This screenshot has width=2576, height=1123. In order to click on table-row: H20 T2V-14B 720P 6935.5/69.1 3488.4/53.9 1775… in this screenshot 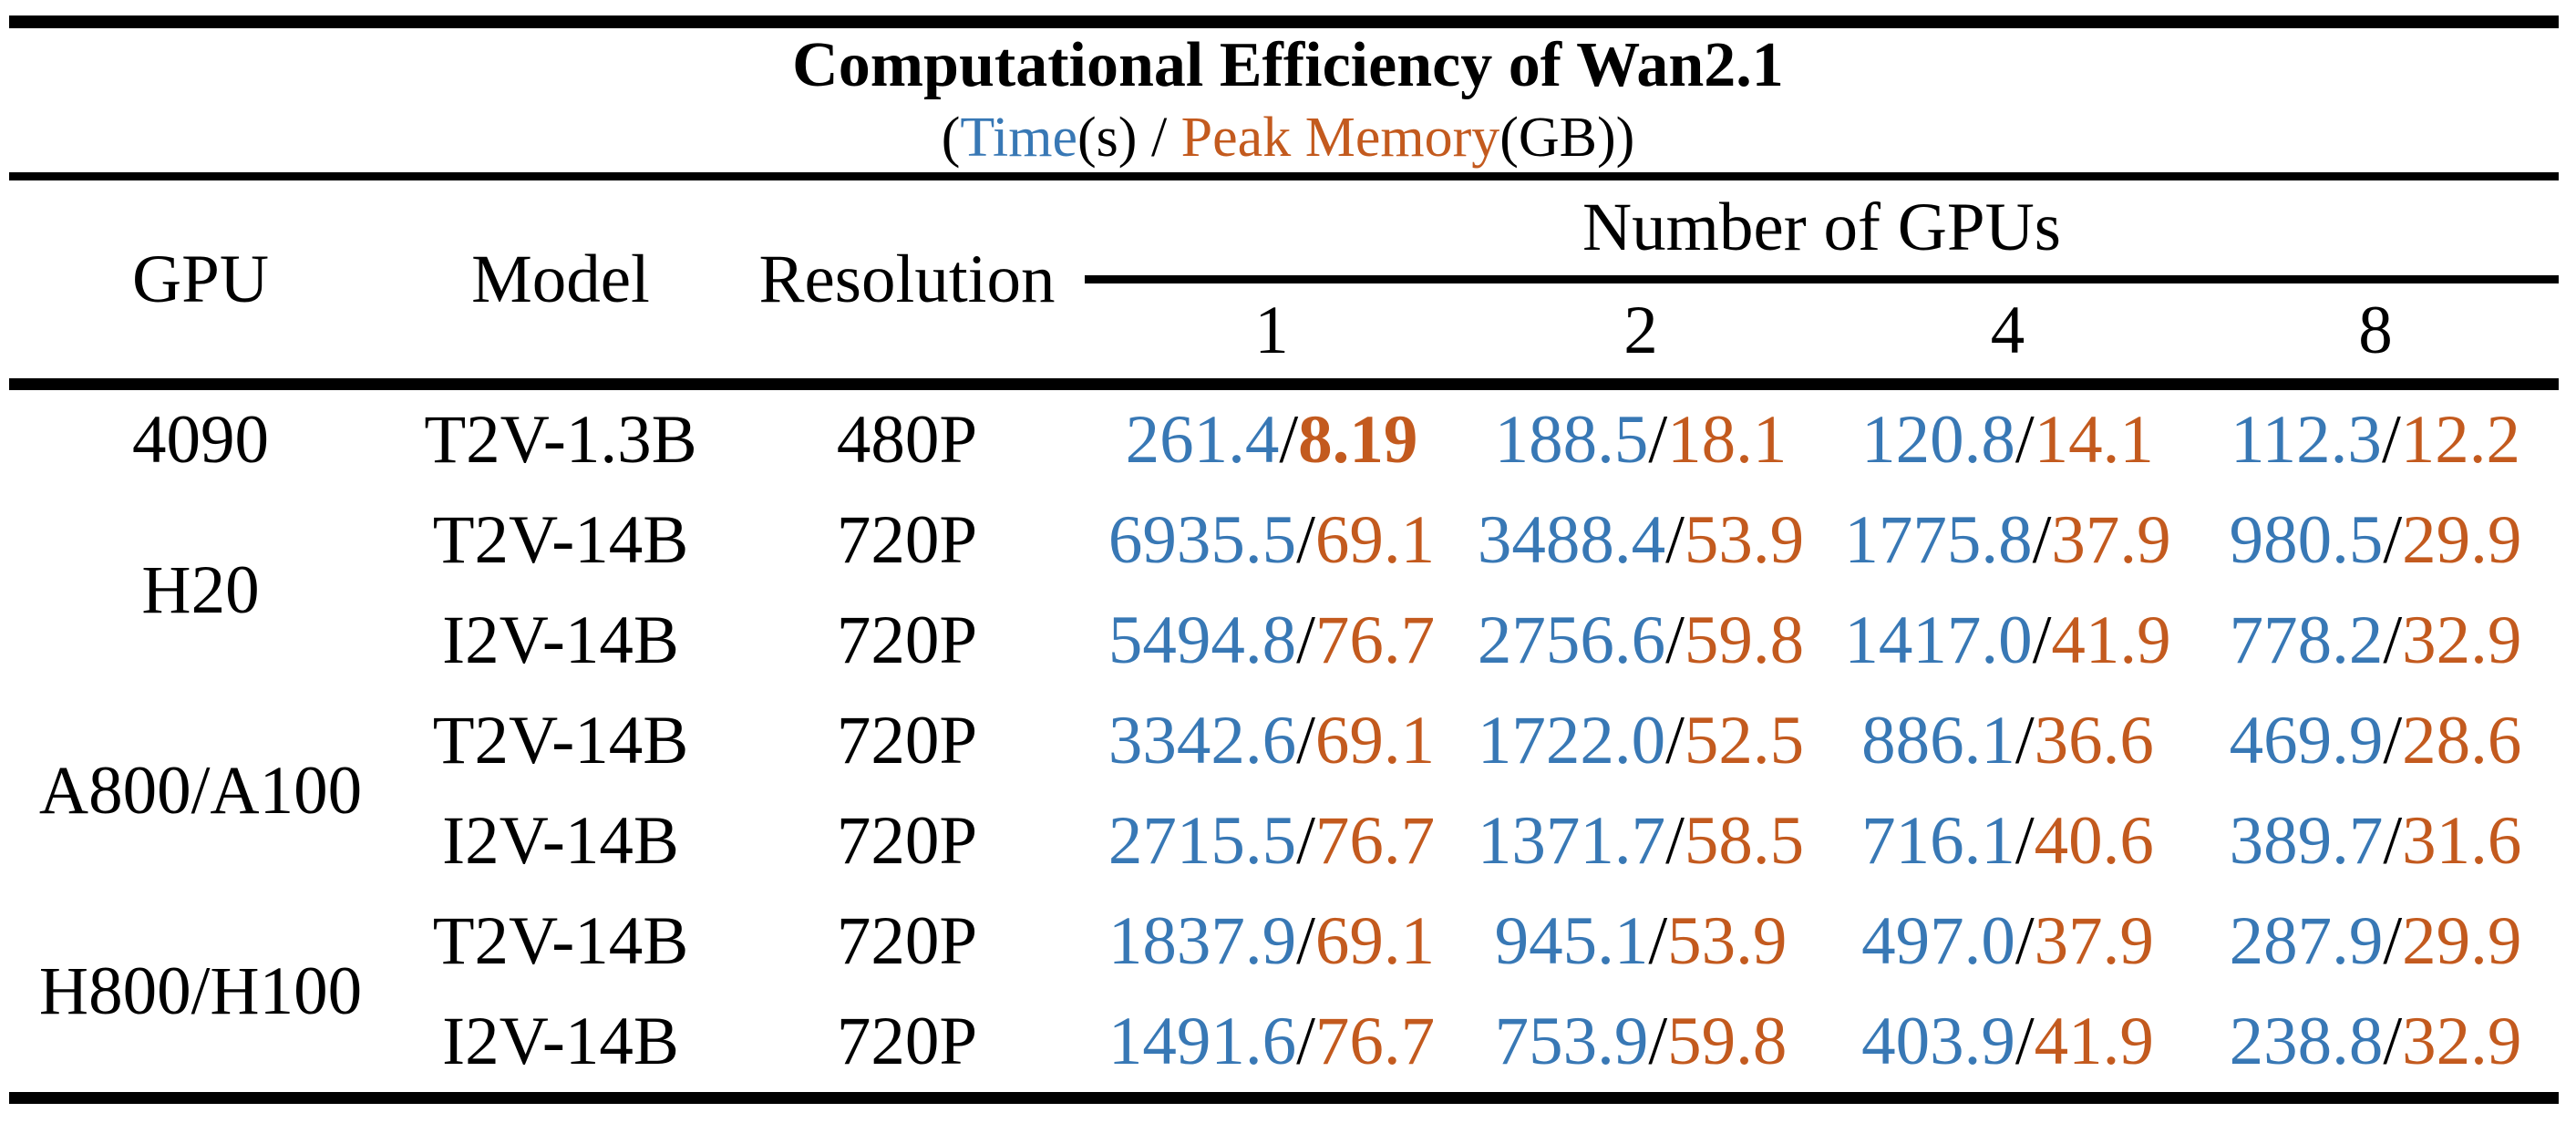, I will do `click(1284, 559)`.